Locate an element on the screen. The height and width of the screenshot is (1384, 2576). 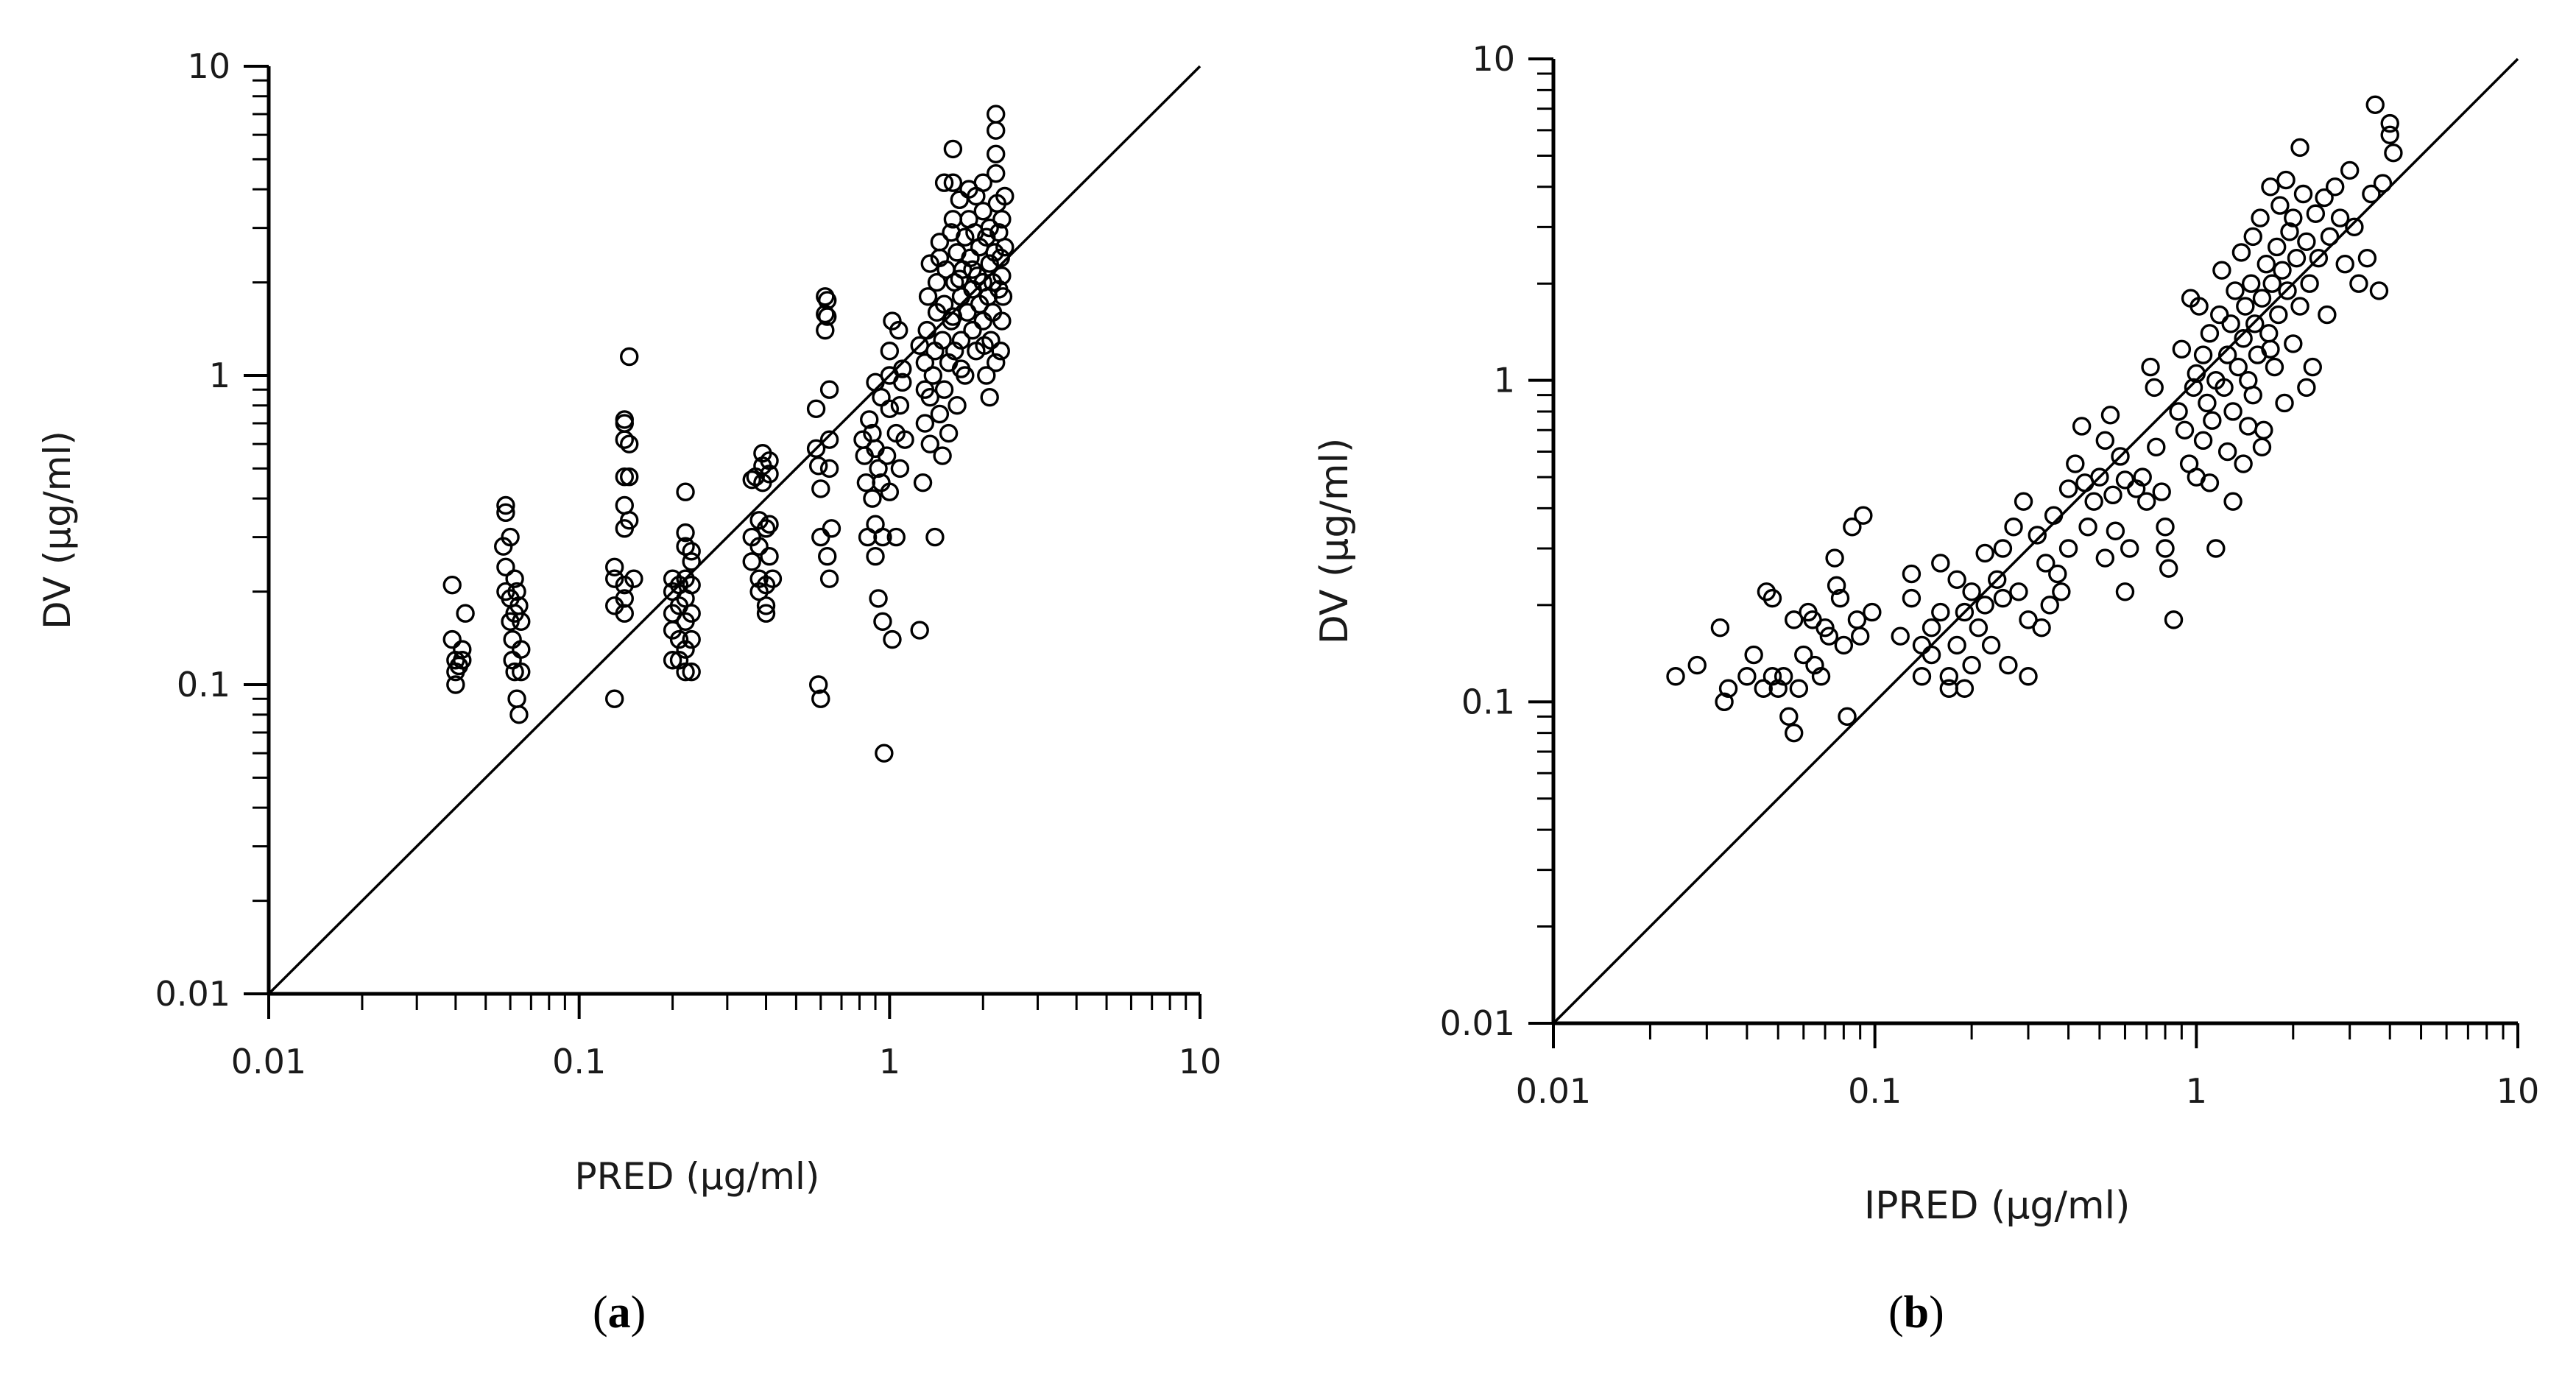
y-tick-label-b: 0.1 is located at coordinates (1488, 701).